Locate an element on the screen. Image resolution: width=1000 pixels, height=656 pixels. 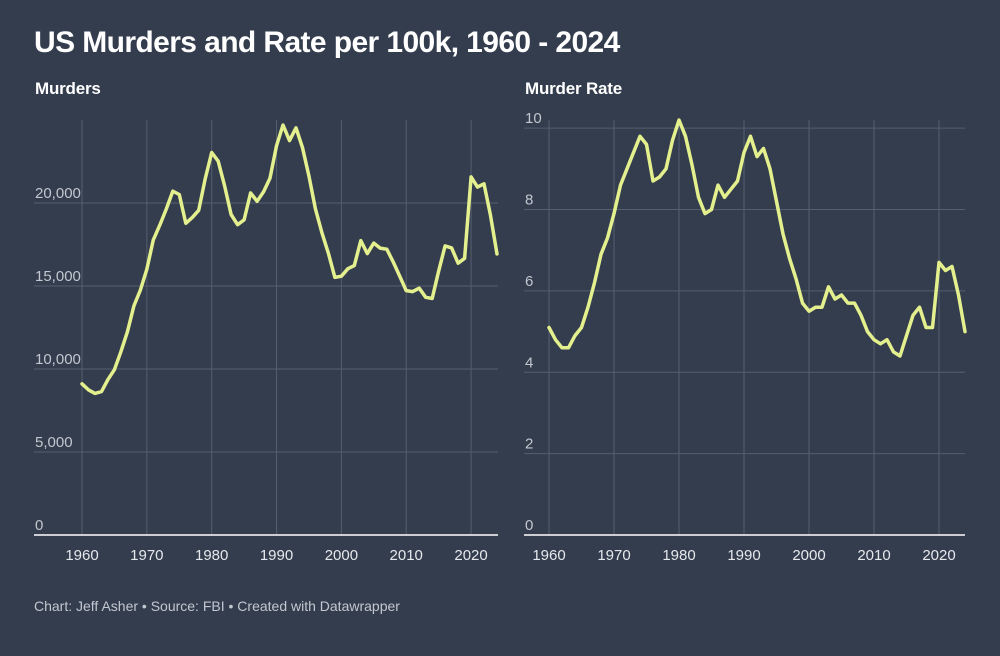
rate-ytick-label: 4 is located at coordinates (529, 362).